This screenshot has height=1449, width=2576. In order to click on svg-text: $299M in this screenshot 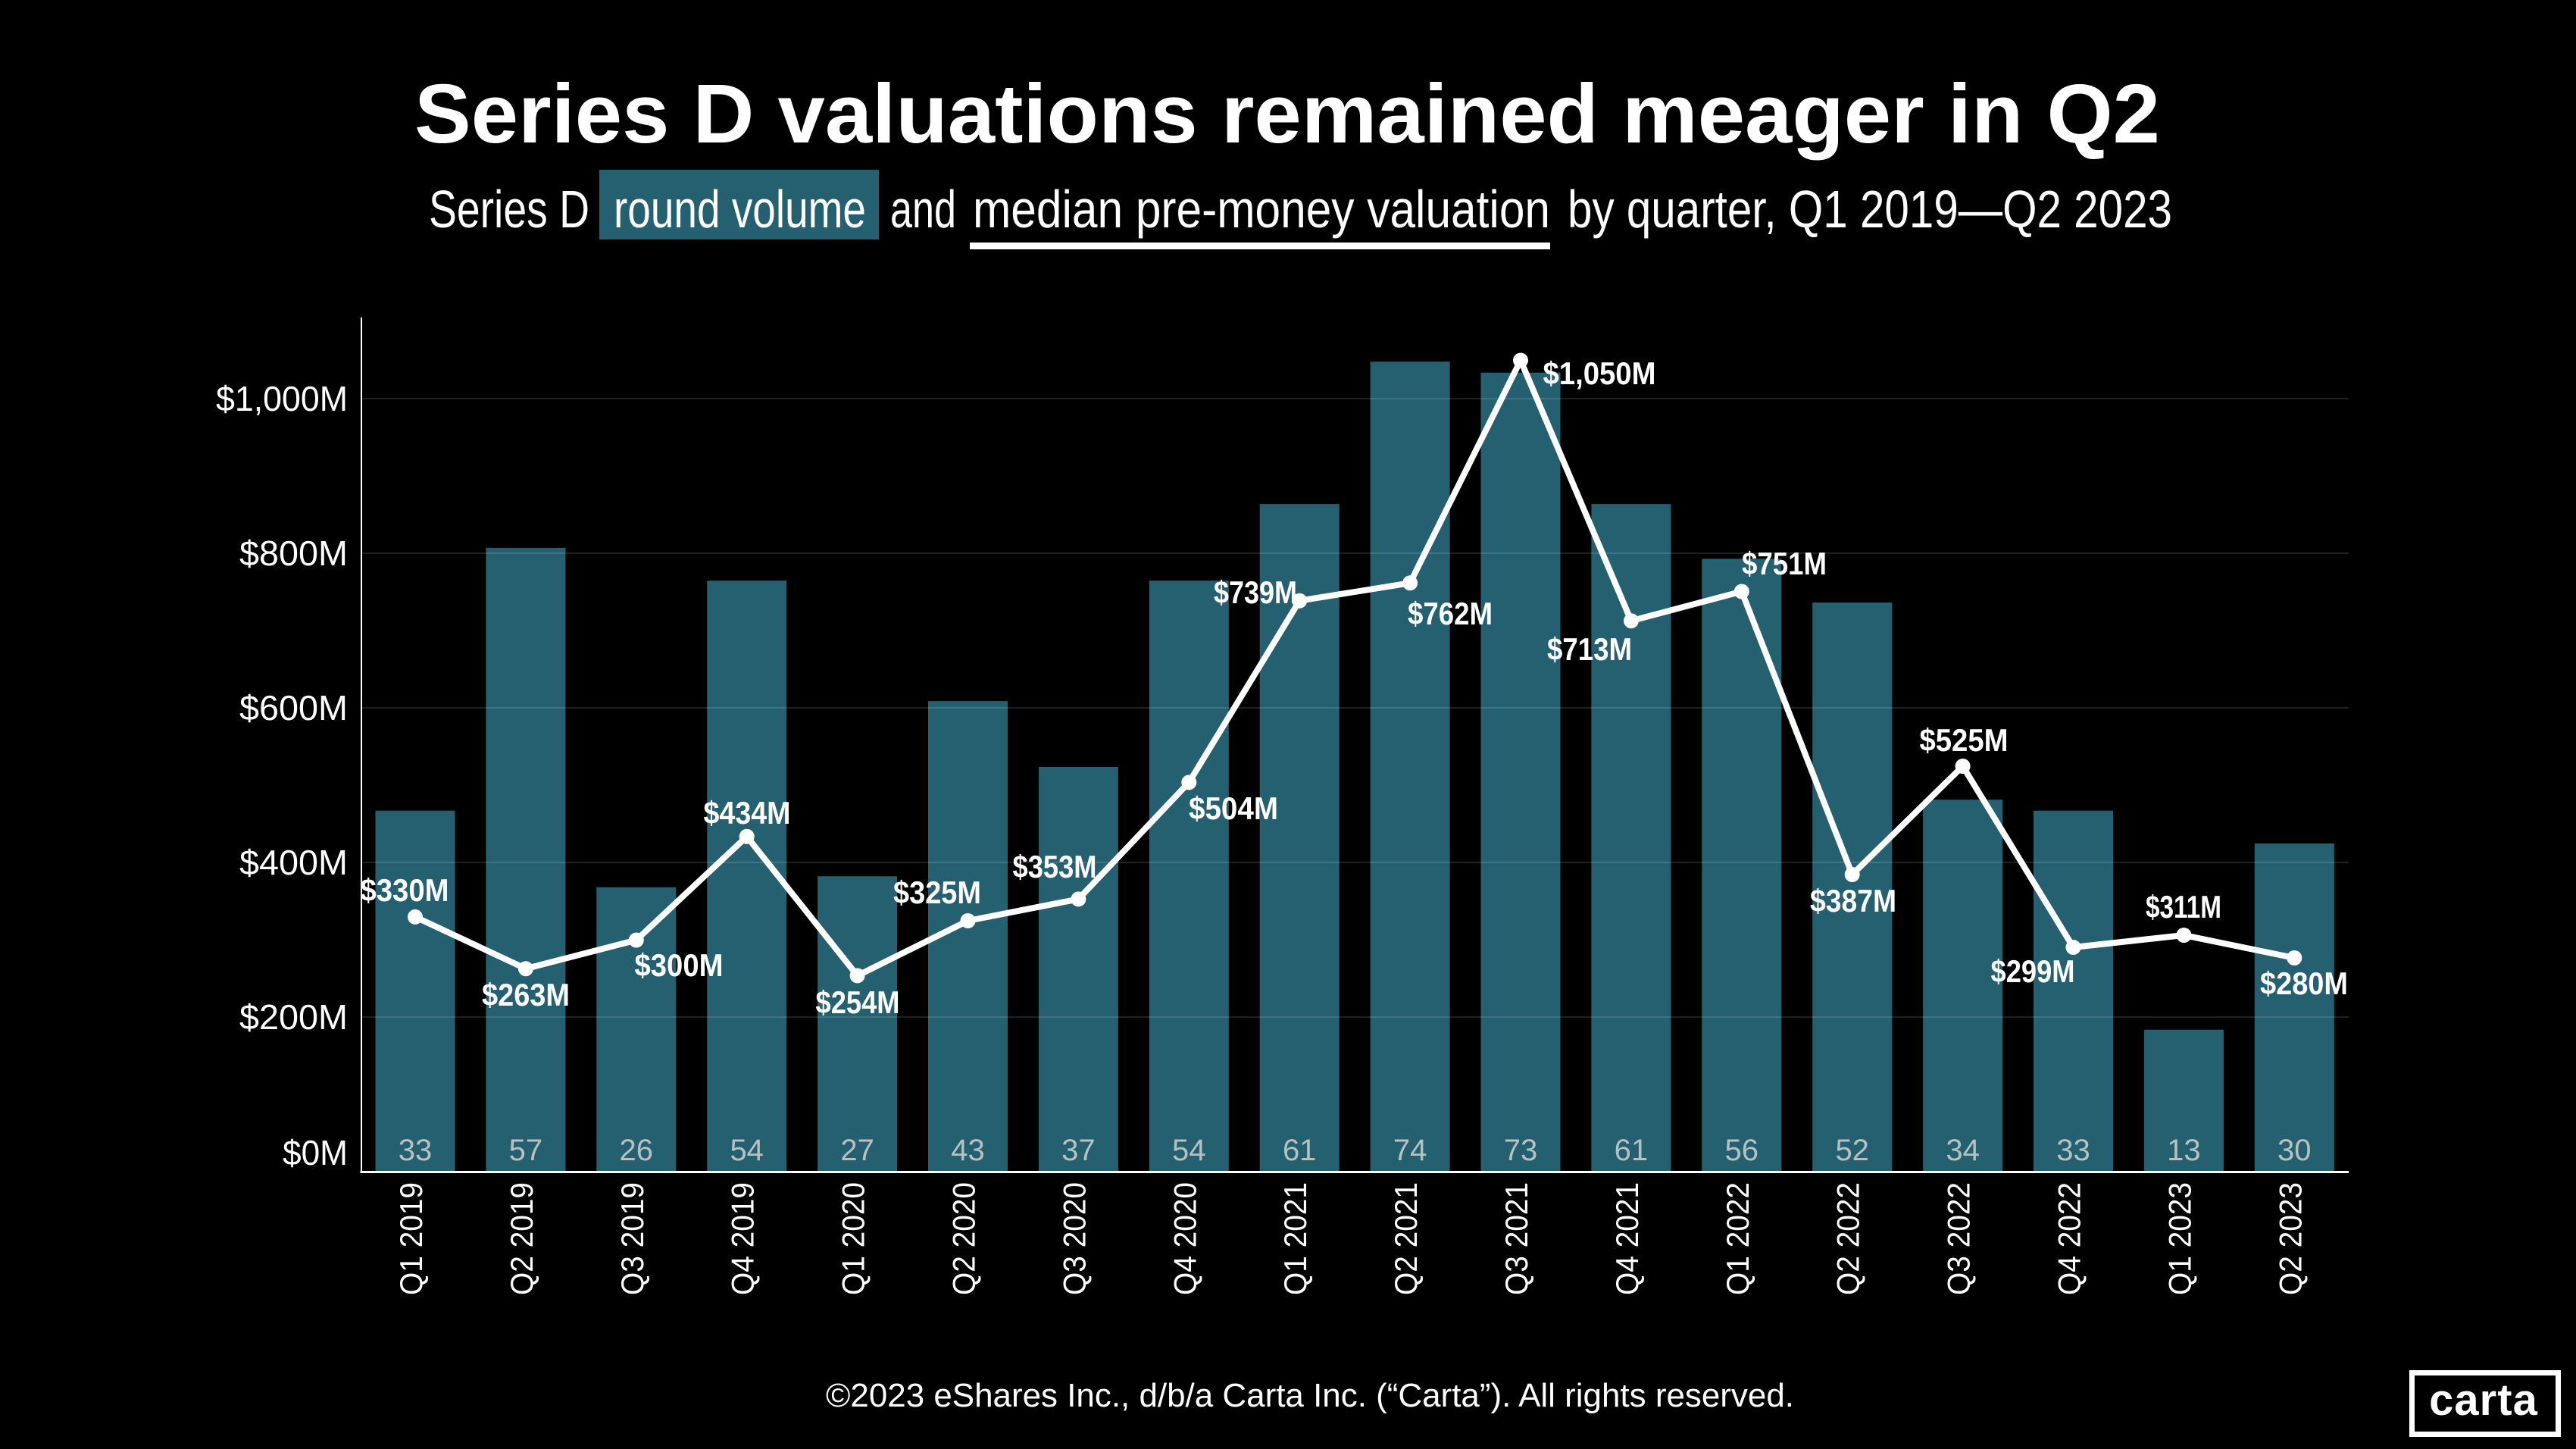, I will do `click(2033, 971)`.